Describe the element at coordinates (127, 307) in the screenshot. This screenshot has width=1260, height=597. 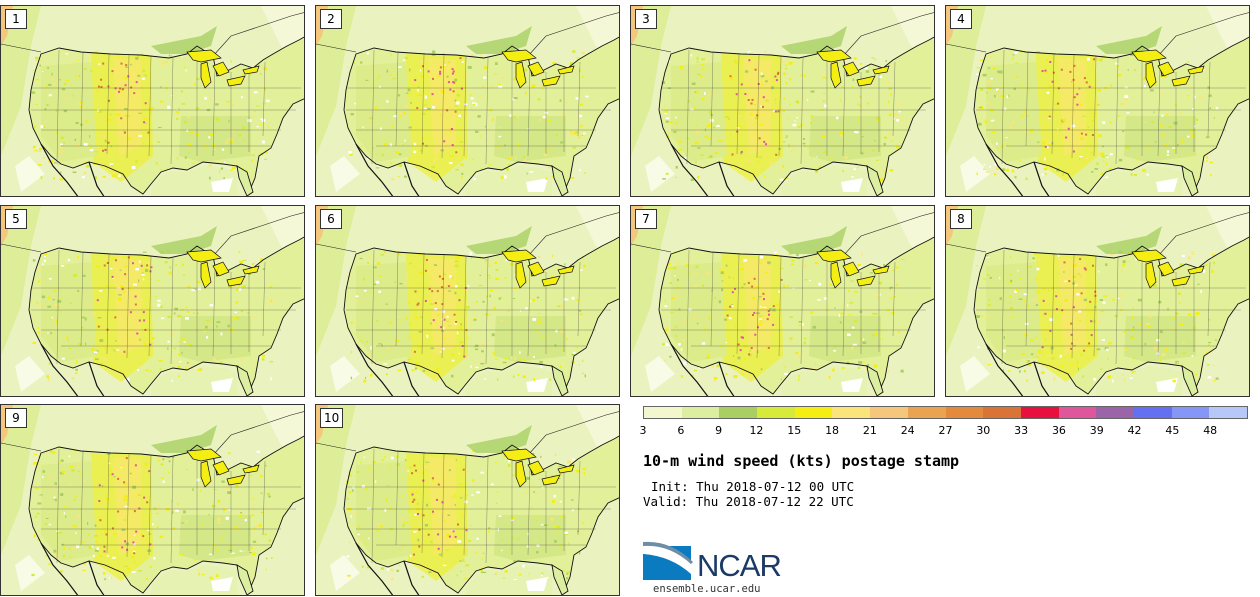
I see `plains-wind-core` at that location.